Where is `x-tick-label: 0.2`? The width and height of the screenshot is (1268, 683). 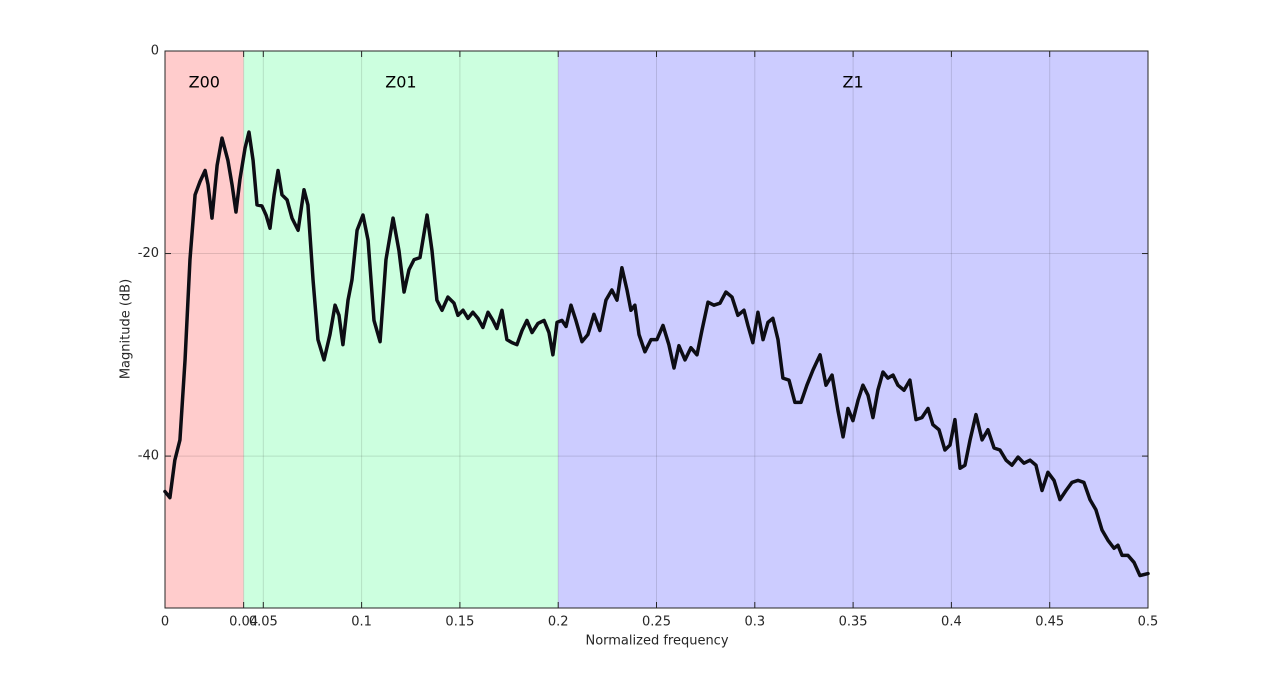 x-tick-label: 0.2 is located at coordinates (558, 622).